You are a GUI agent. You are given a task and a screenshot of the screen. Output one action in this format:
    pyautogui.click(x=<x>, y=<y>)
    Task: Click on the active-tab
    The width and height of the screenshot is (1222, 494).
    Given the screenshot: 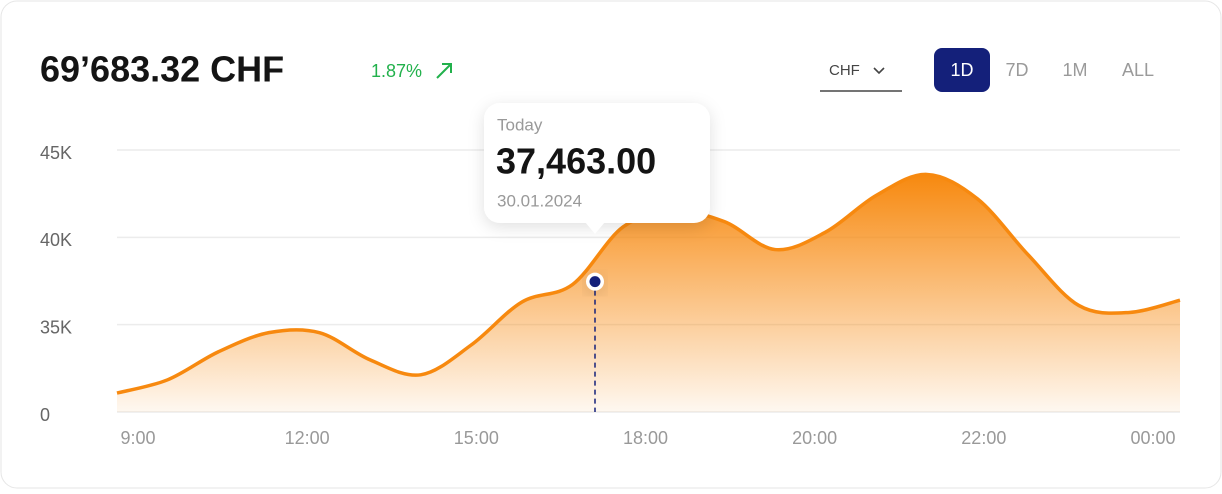 What is the action you would take?
    pyautogui.click(x=962, y=70)
    